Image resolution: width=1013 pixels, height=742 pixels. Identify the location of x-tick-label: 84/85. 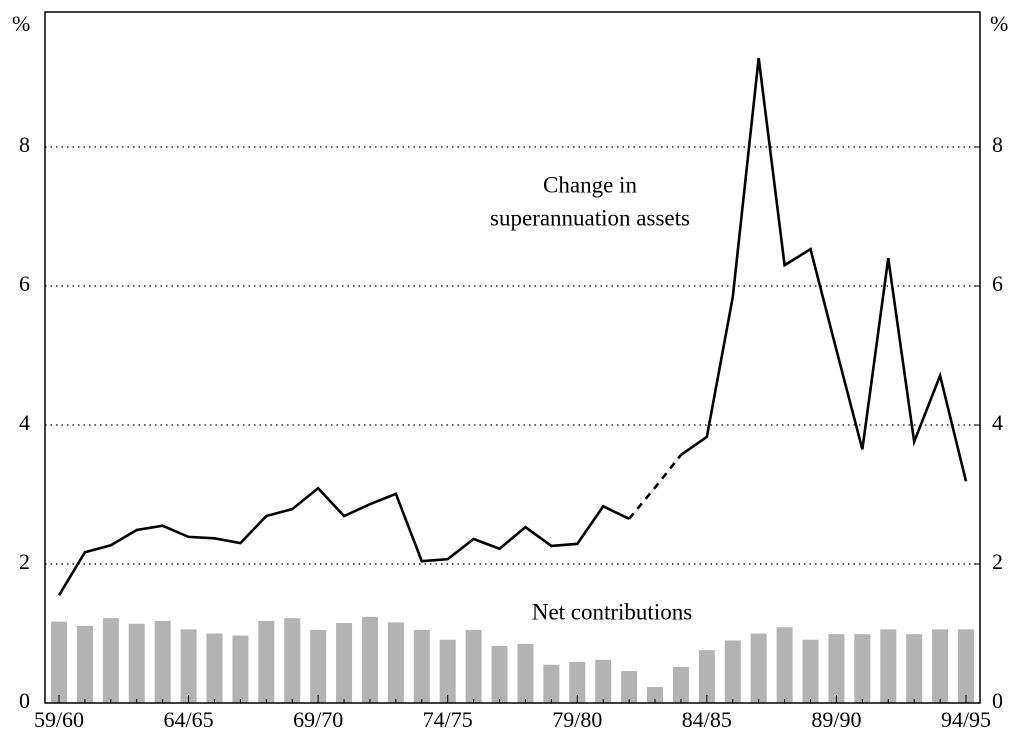
(707, 719).